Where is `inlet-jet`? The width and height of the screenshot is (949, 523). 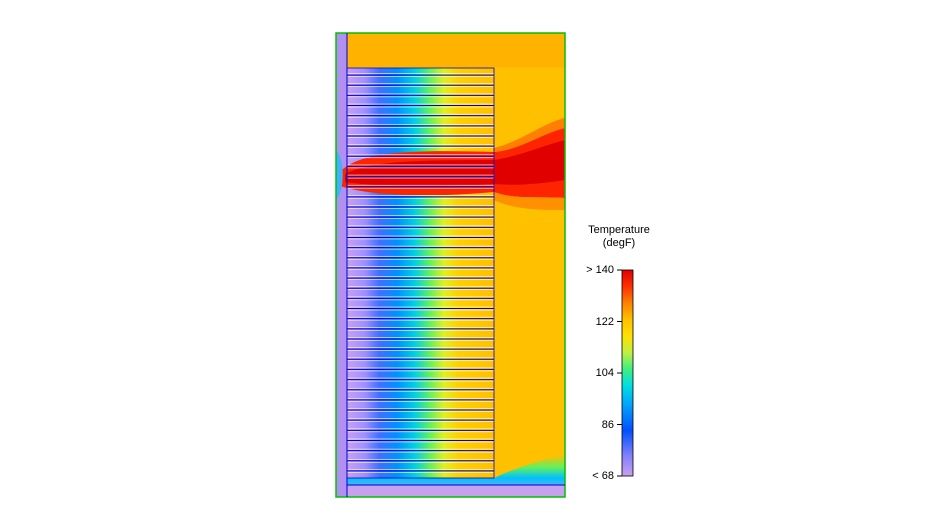 inlet-jet is located at coordinates (339, 175).